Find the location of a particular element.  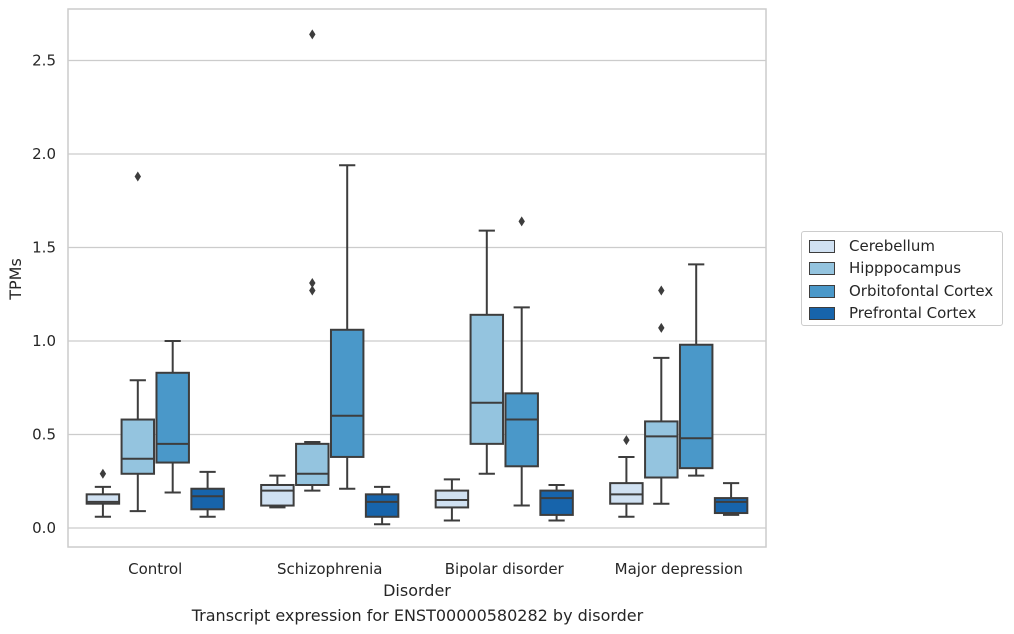

legend-item-orbitofrontal: Orbitofontal Cortex is located at coordinates (901, 291).